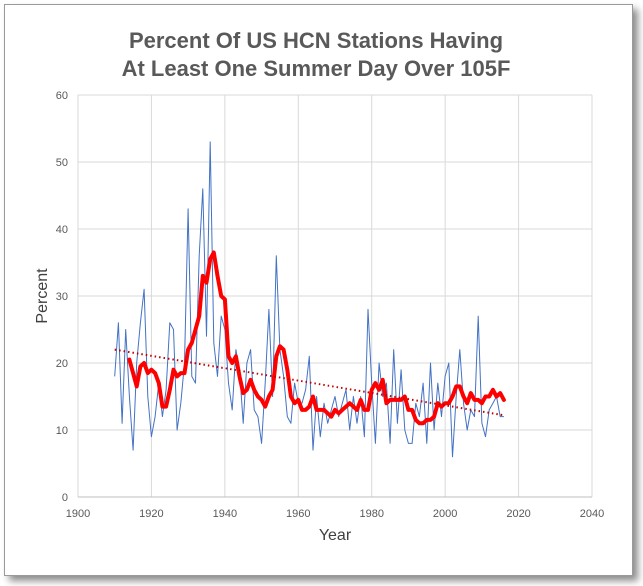 The image size is (643, 586). What do you see at coordinates (42, 296) in the screenshot?
I see `y-axis-label: Percent` at bounding box center [42, 296].